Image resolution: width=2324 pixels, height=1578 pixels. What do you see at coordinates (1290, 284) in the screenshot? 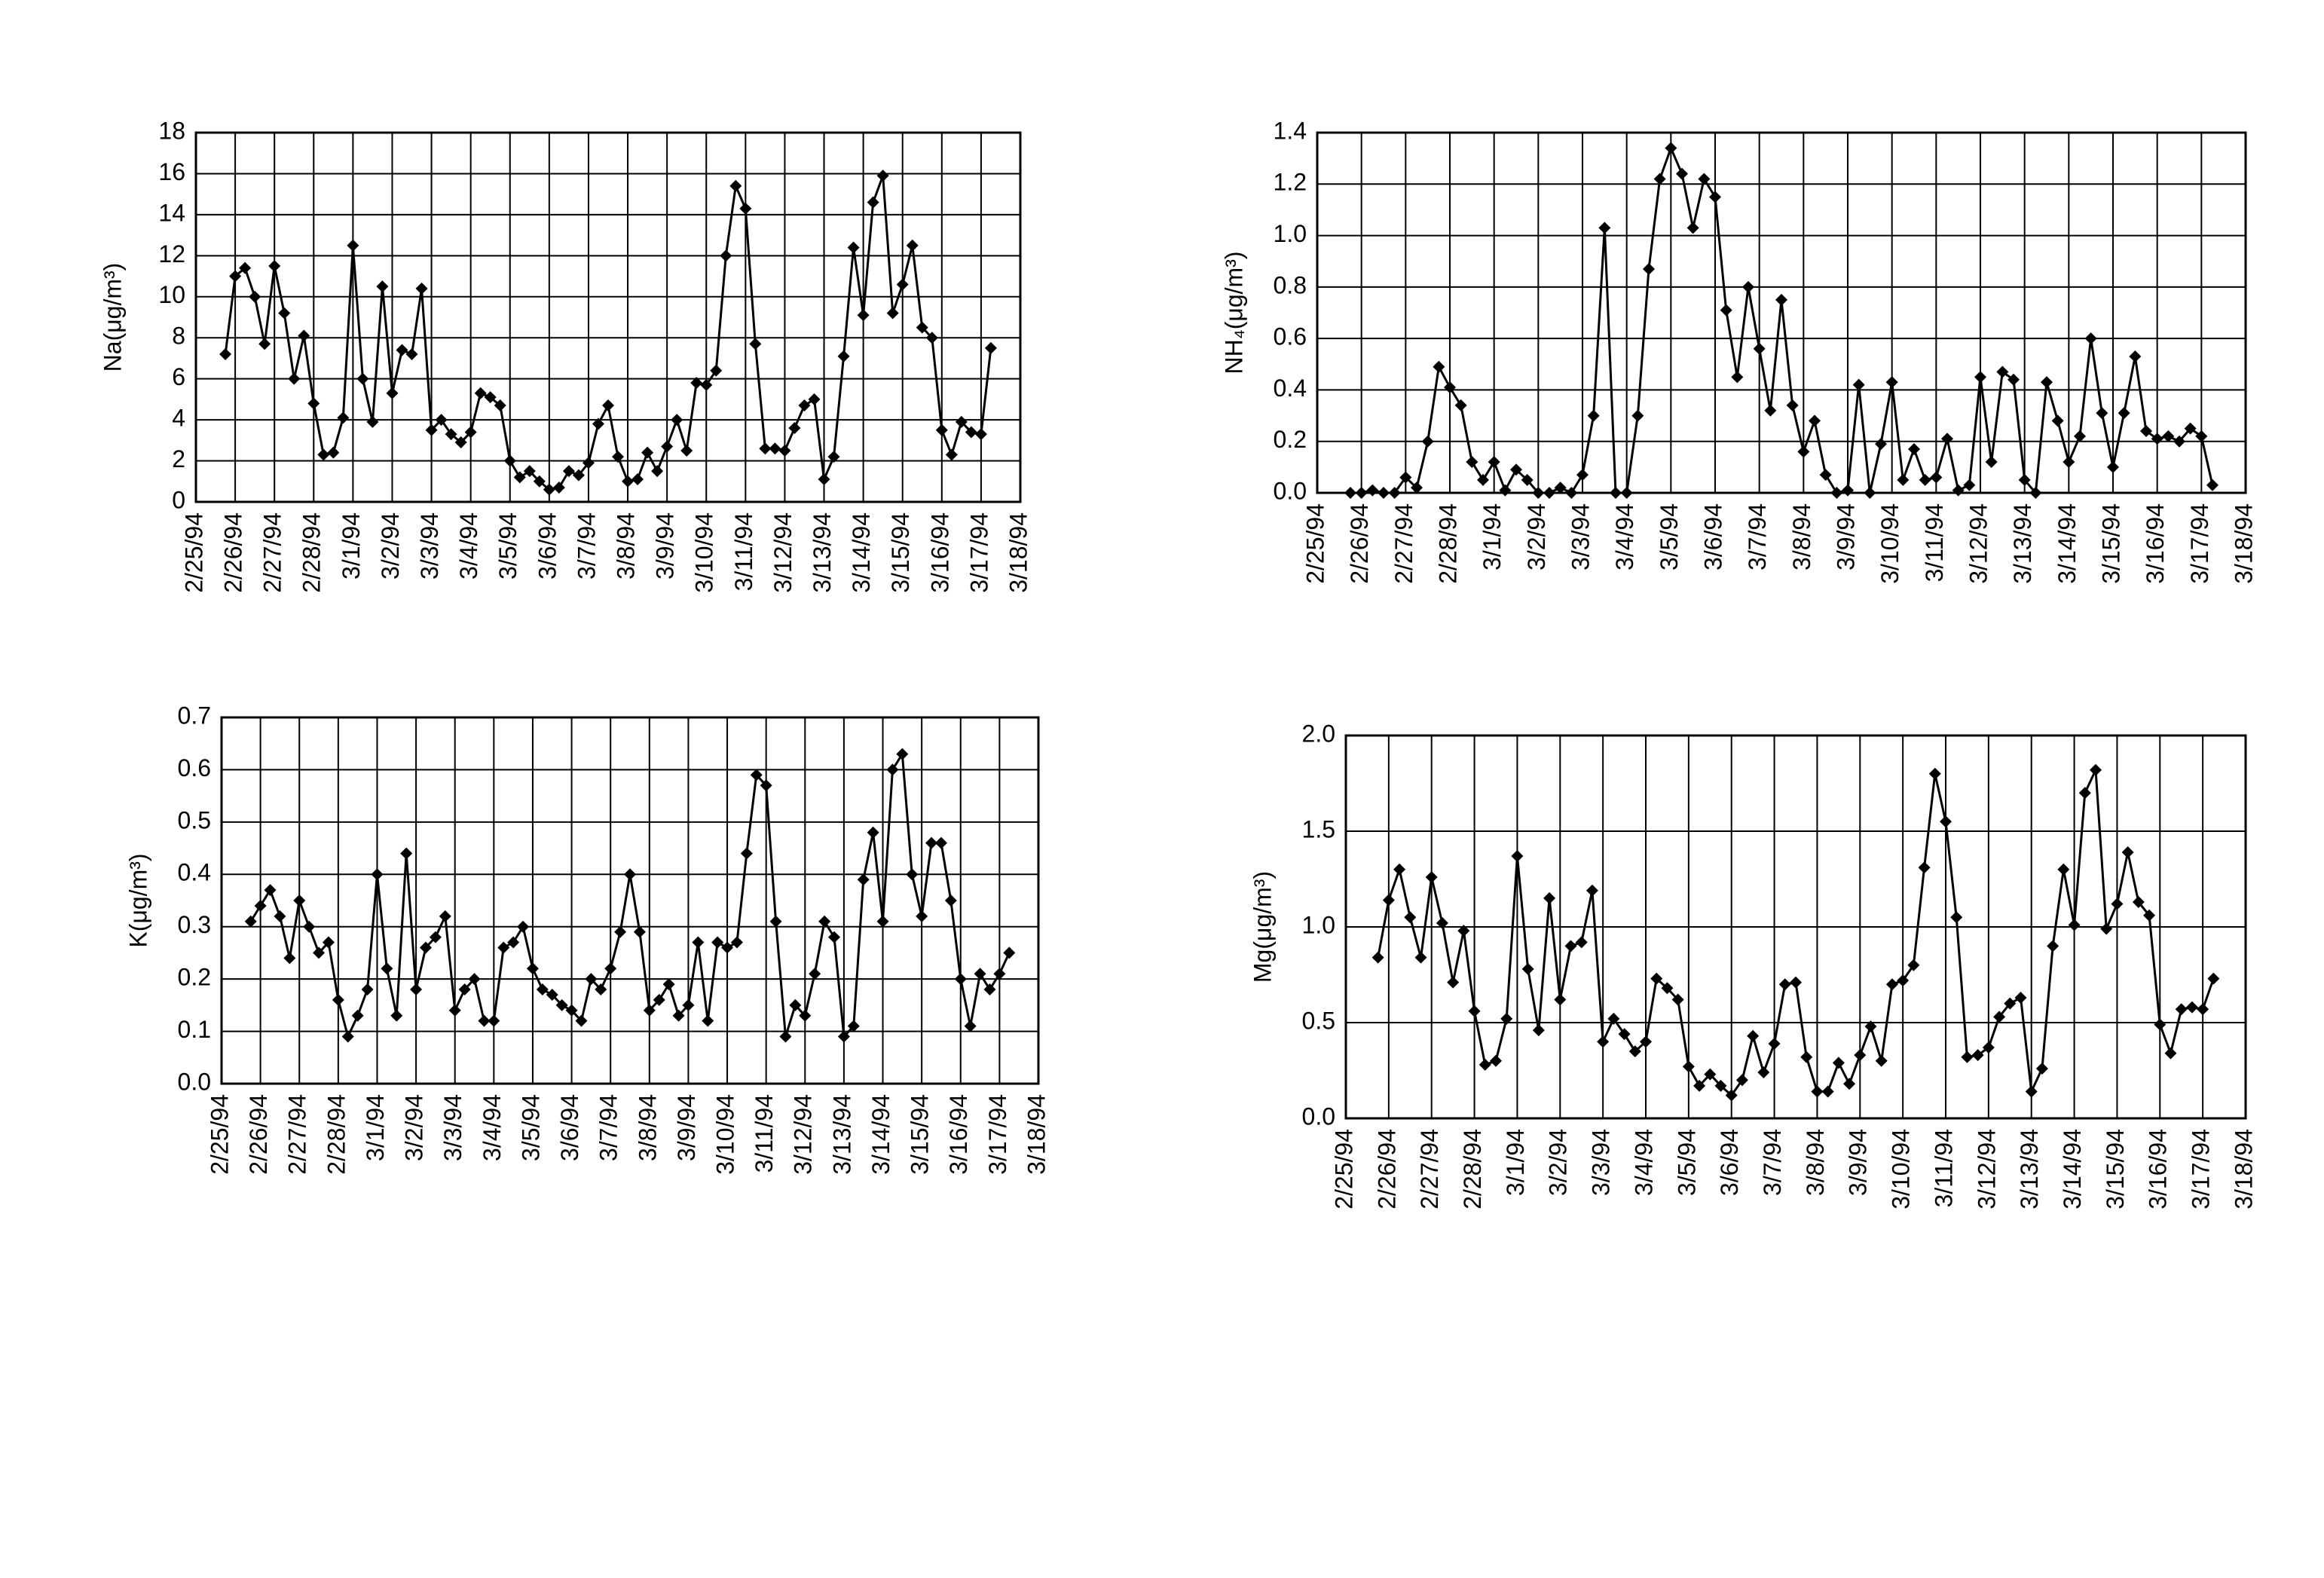
I see `y-tick-label: 0.8` at bounding box center [1290, 284].